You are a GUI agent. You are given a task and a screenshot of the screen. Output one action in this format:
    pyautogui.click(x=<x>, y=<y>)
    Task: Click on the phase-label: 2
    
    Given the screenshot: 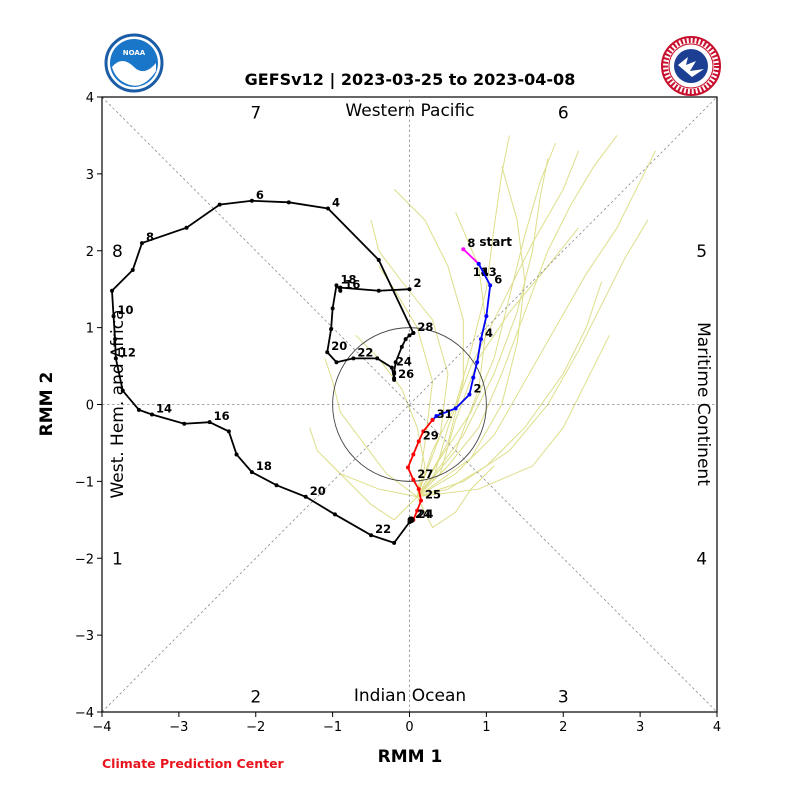 What is the action you would take?
    pyautogui.click(x=255, y=698)
    